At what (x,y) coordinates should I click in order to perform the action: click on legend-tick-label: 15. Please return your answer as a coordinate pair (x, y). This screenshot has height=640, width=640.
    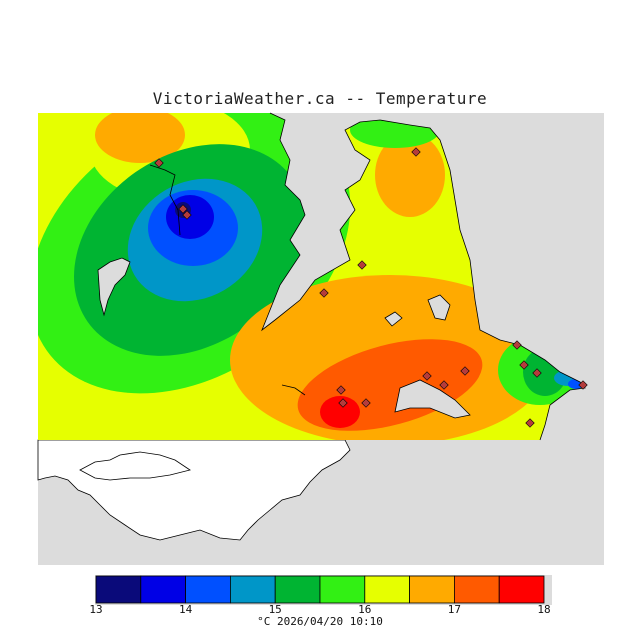
    Looking at the image, I should click on (275, 609).